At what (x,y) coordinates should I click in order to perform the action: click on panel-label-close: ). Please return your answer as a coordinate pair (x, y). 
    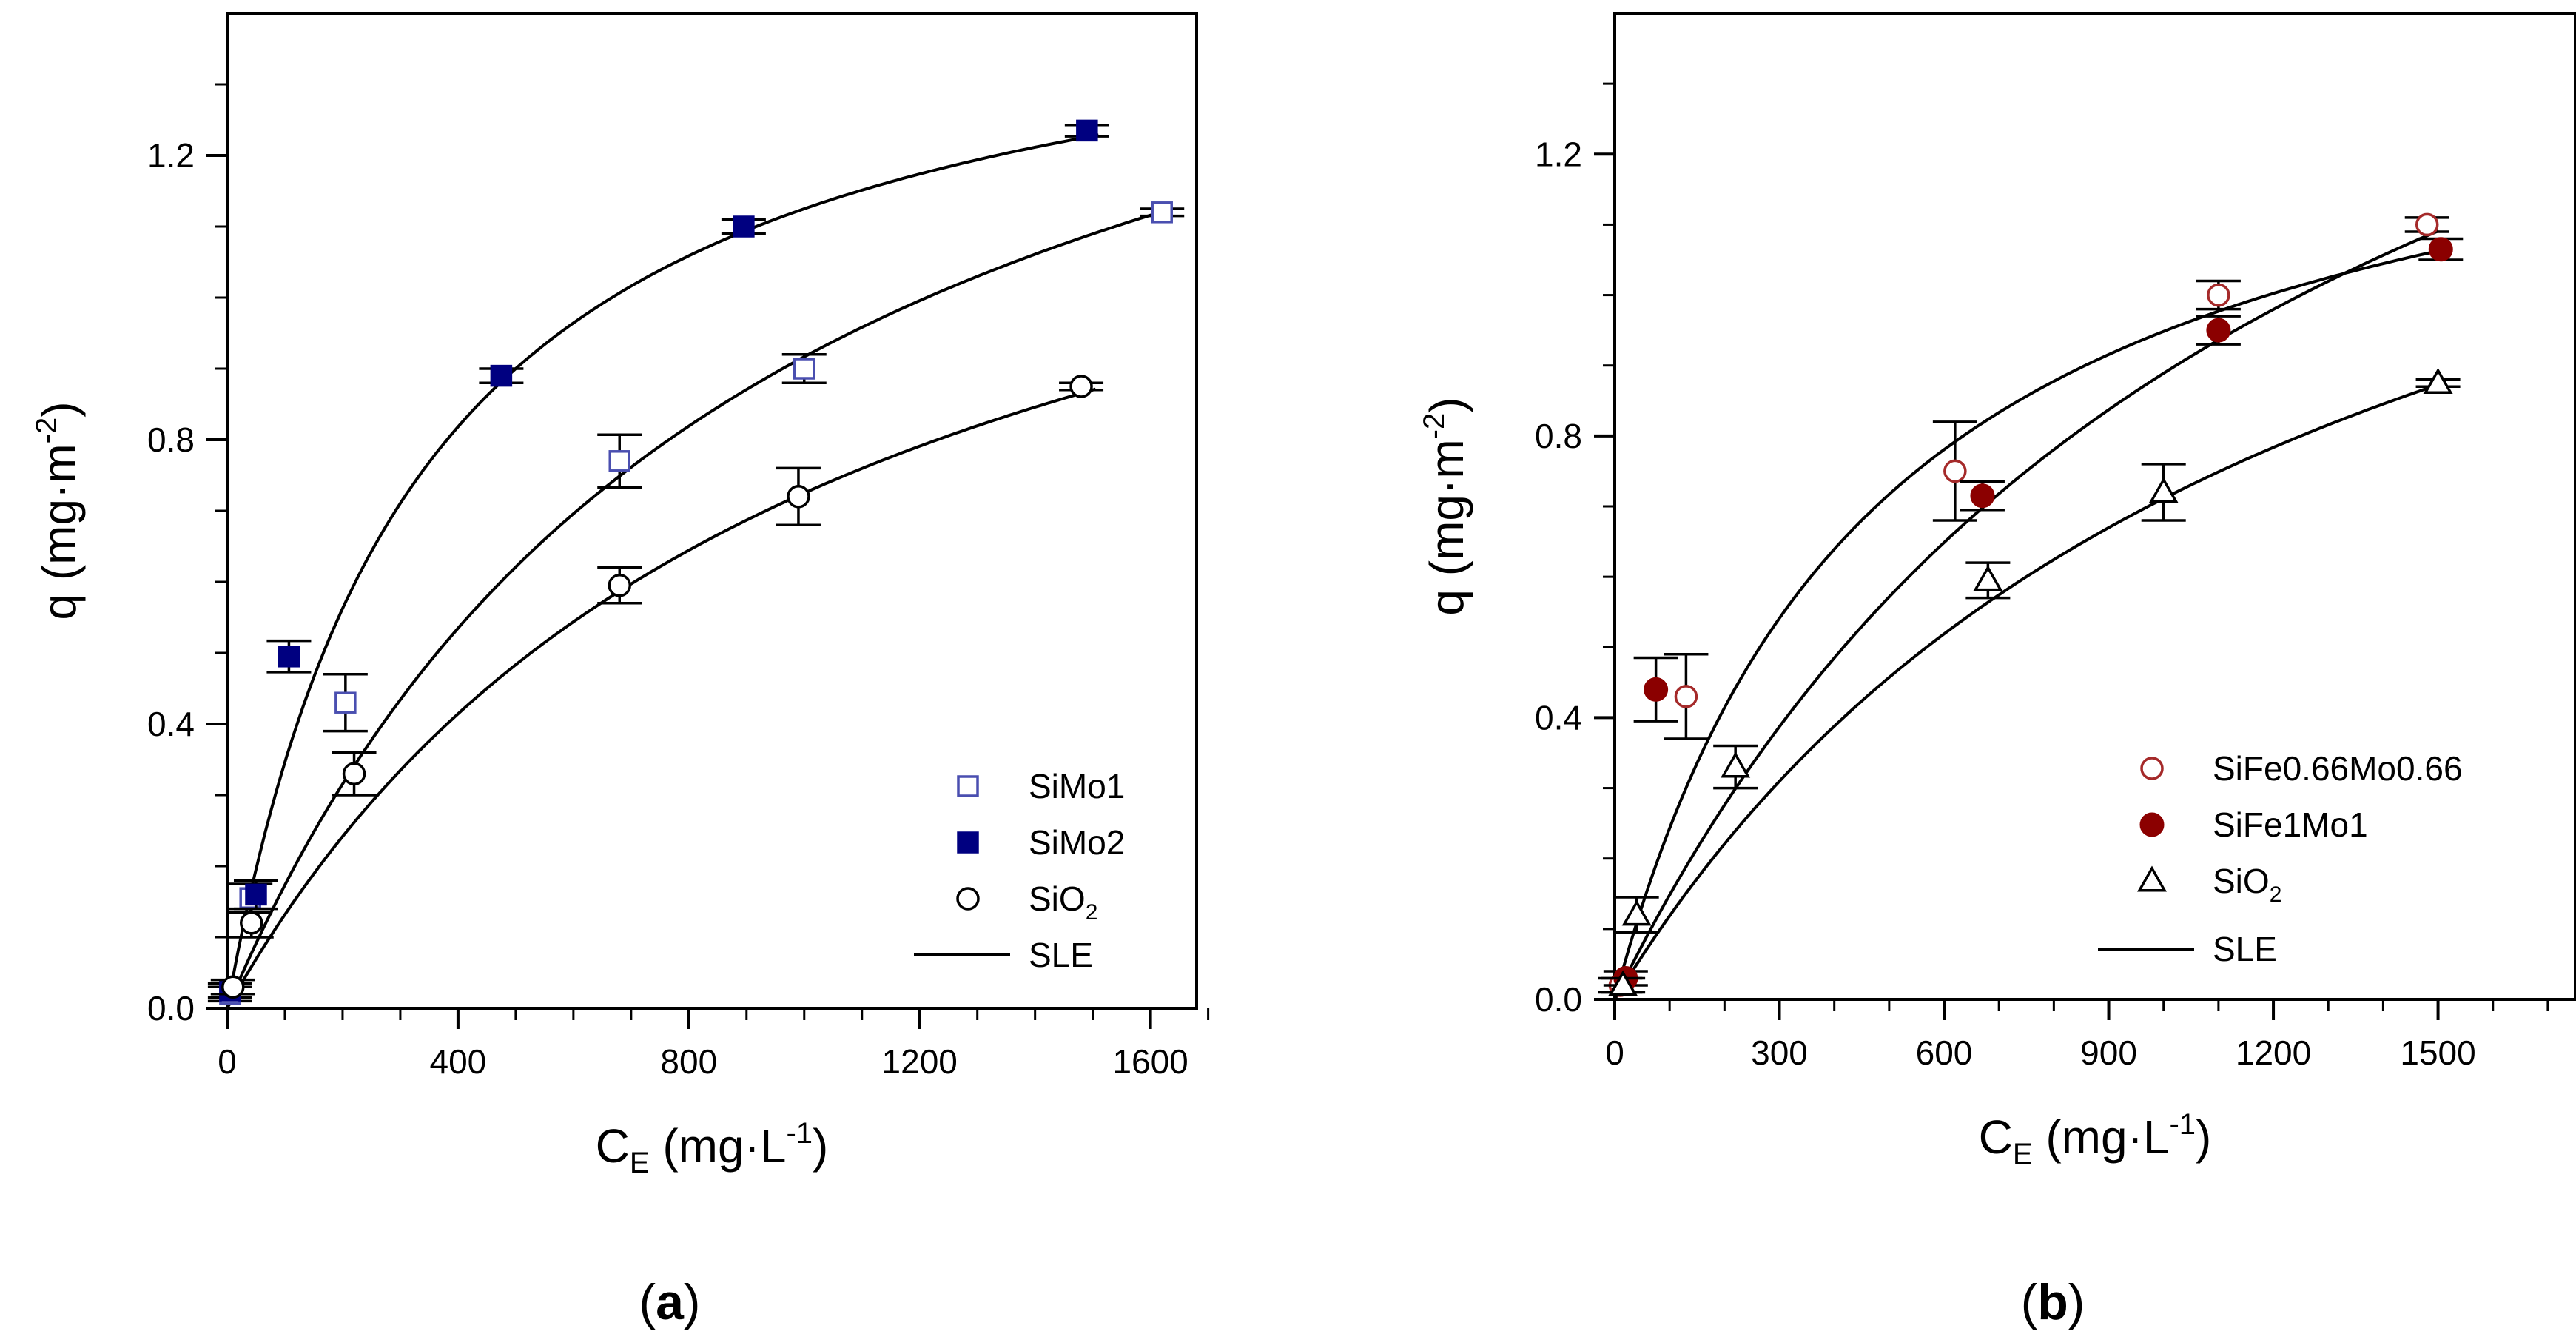
    Looking at the image, I should click on (2076, 1302).